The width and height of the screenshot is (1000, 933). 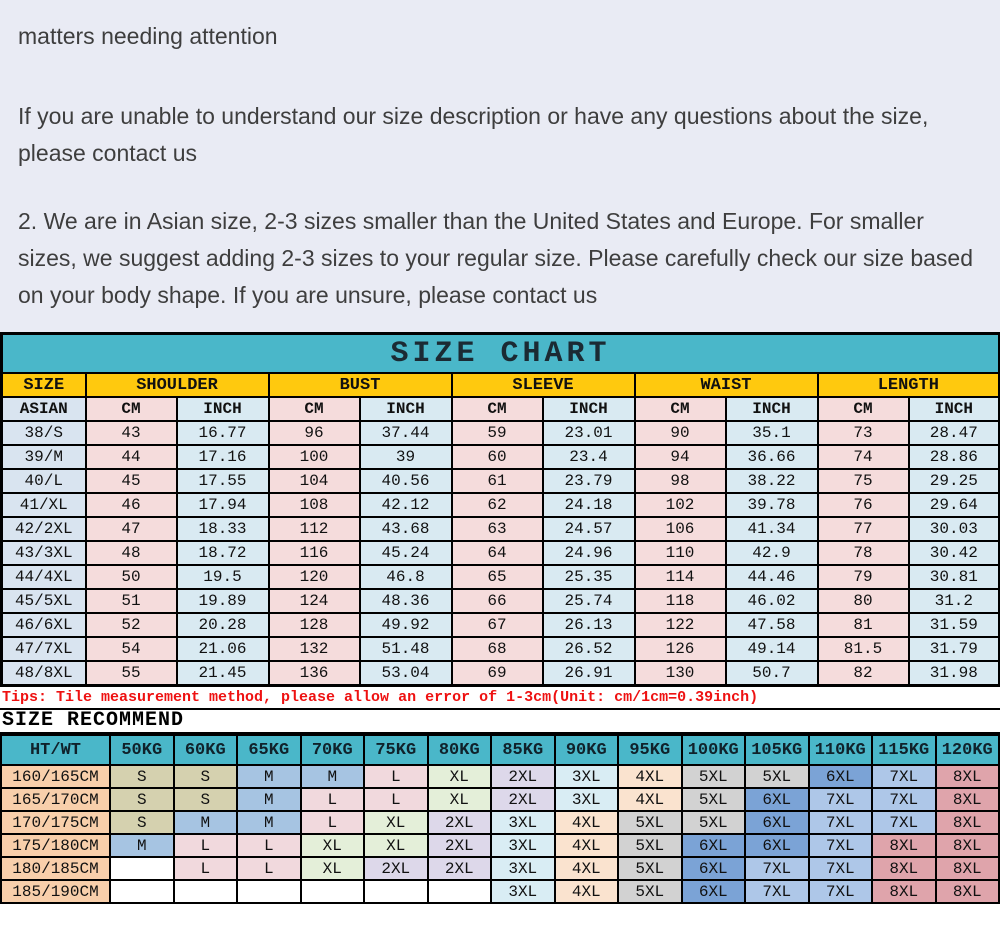 What do you see at coordinates (497, 481) in the screenshot?
I see `measurement-cell: 61` at bounding box center [497, 481].